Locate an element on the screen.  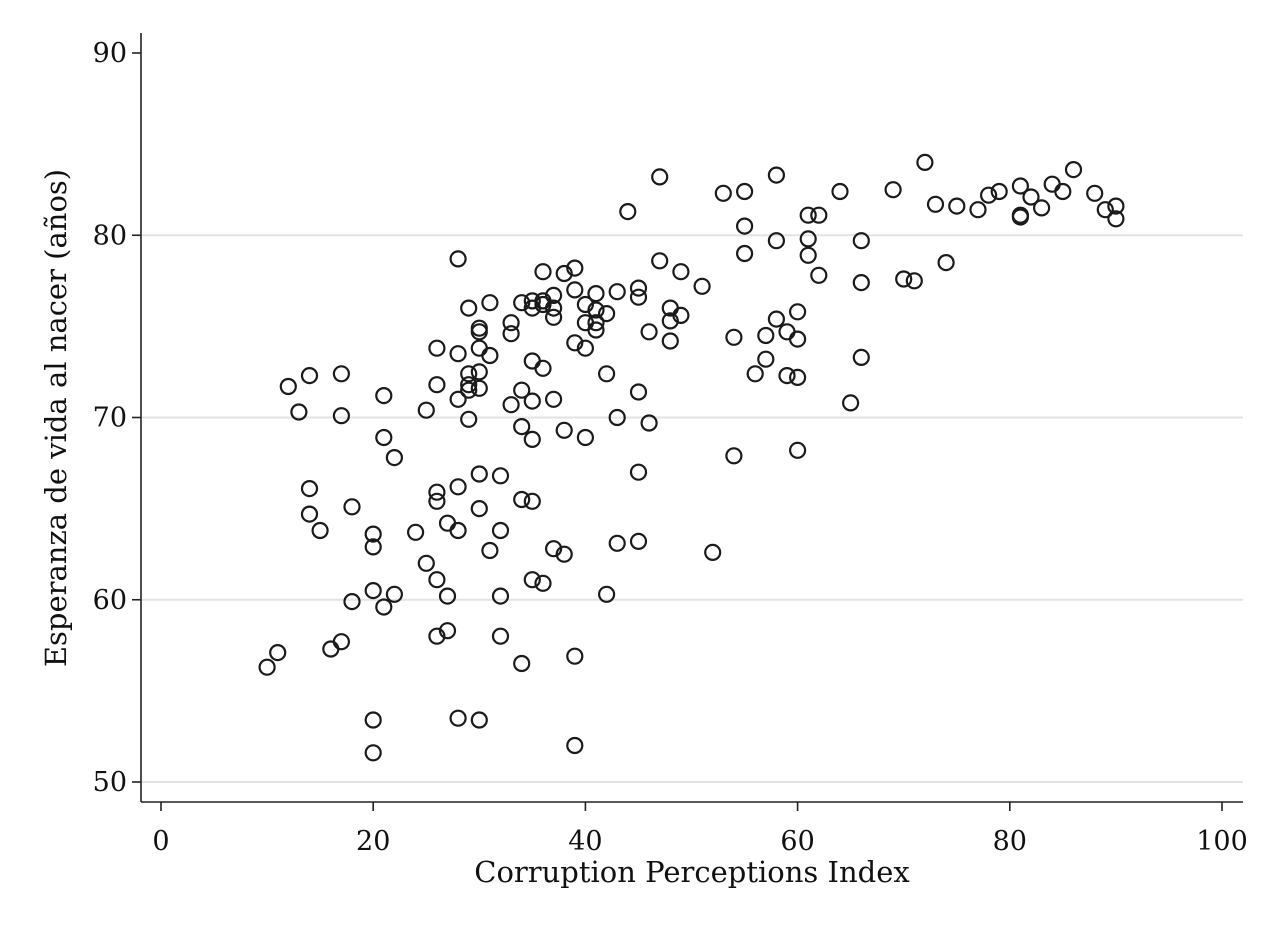
y-tick-label: 50 is located at coordinates (110, 782).